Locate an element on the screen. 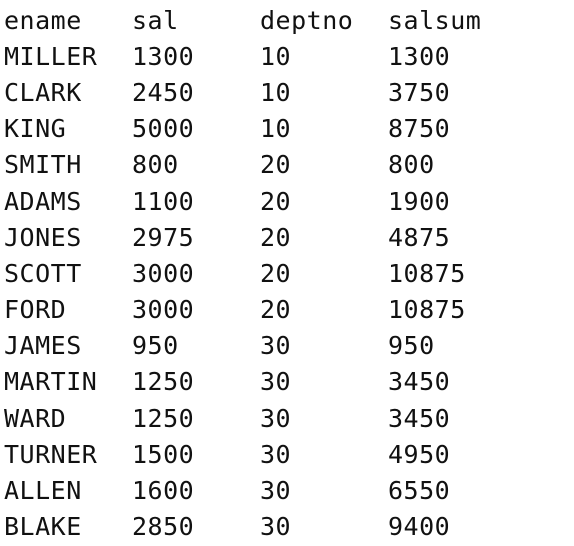 This screenshot has height=546, width=574. table-row: SCOTT 3000 20 10875 is located at coordinates (256, 273).